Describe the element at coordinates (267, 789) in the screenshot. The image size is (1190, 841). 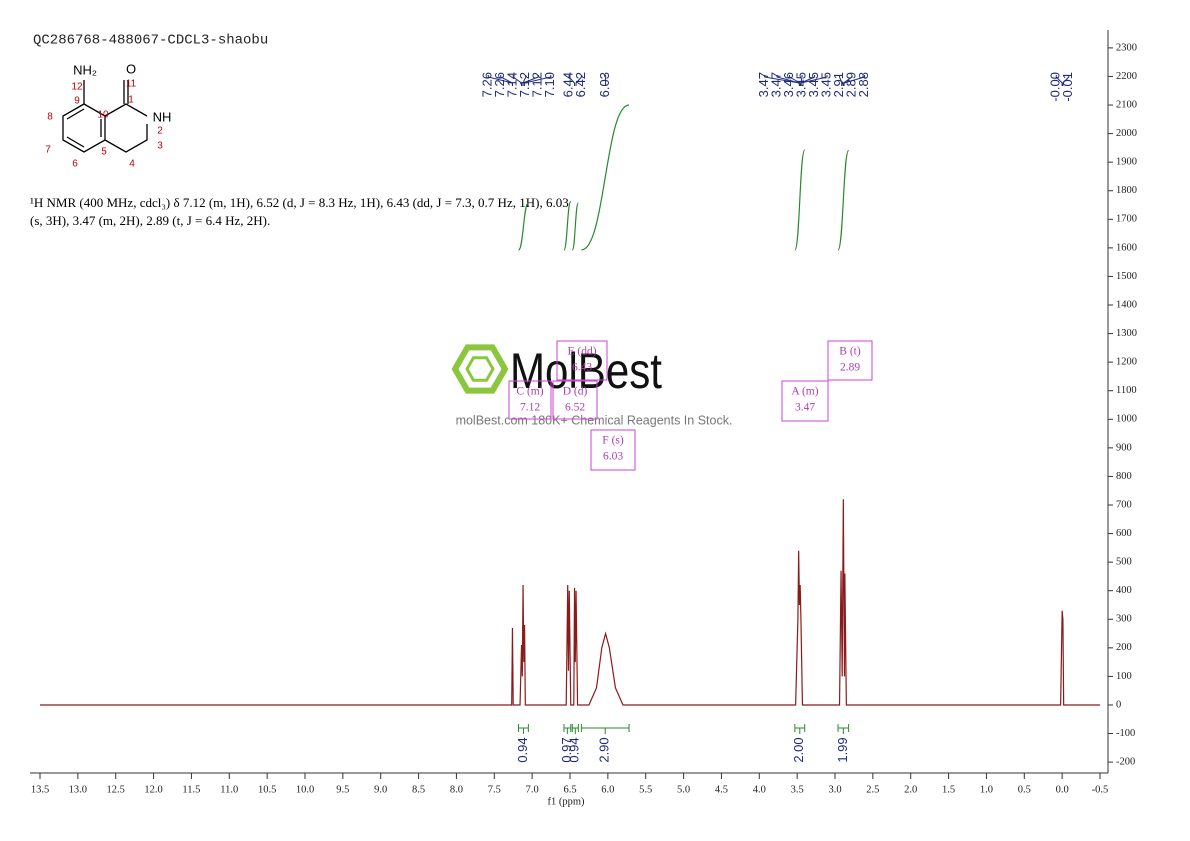
I see `x-tick-label: 10.5` at that location.